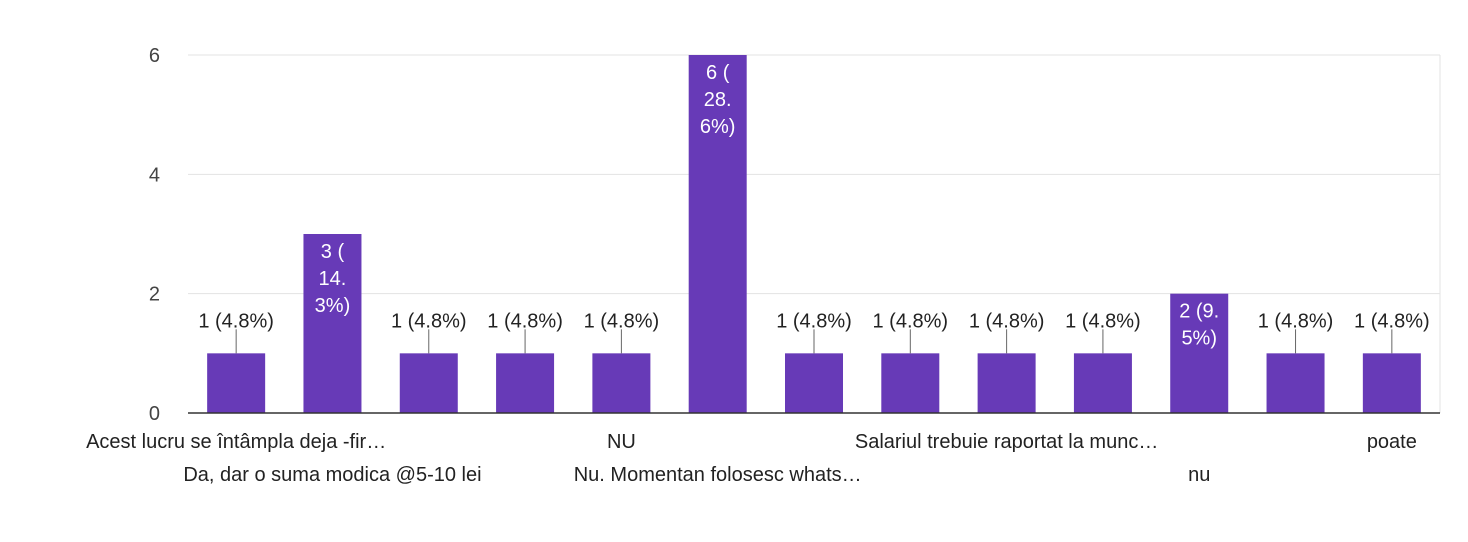 The image size is (1468, 542). What do you see at coordinates (1199, 339) in the screenshot?
I see `data-label: 5%)` at bounding box center [1199, 339].